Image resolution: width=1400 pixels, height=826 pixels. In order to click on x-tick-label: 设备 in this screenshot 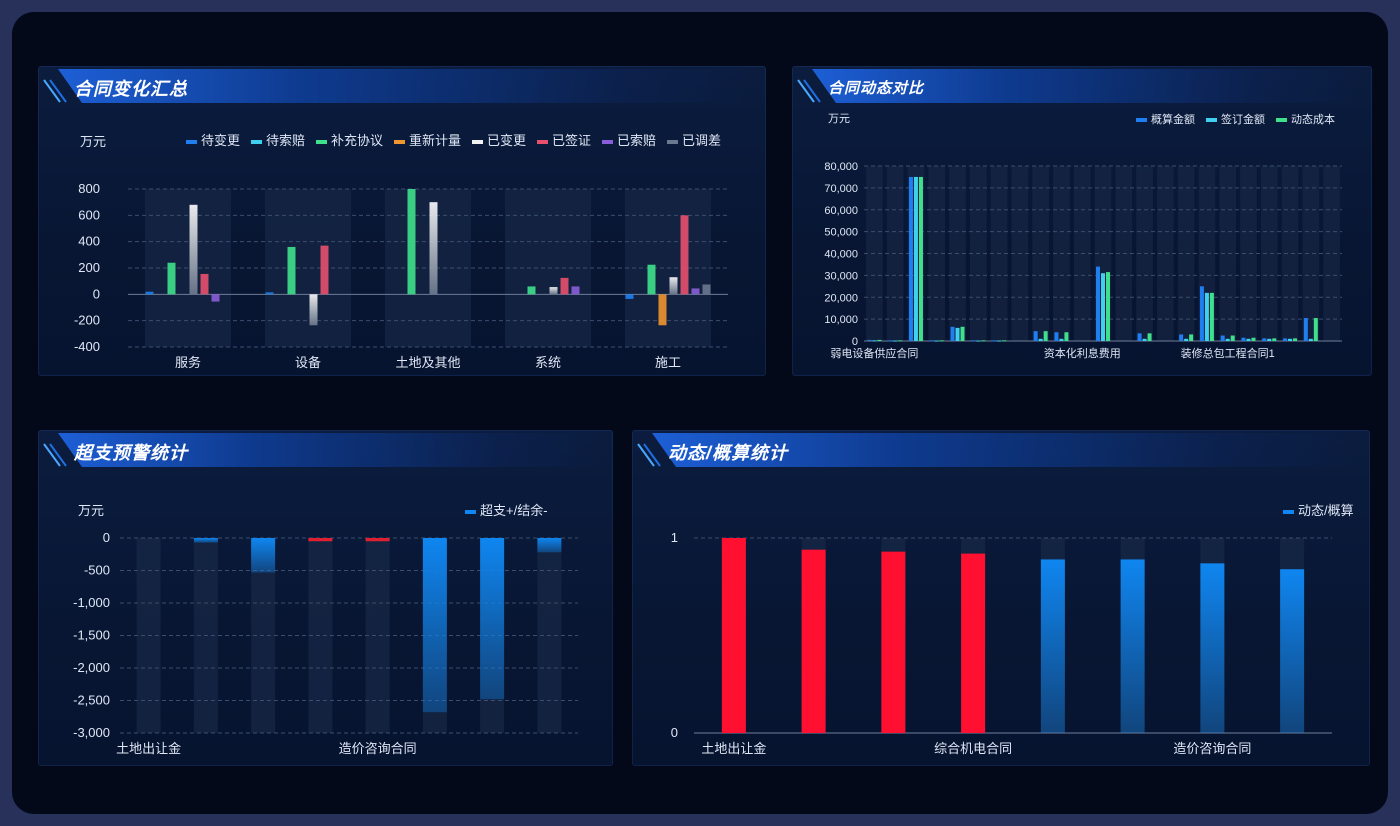, I will do `click(308, 362)`.